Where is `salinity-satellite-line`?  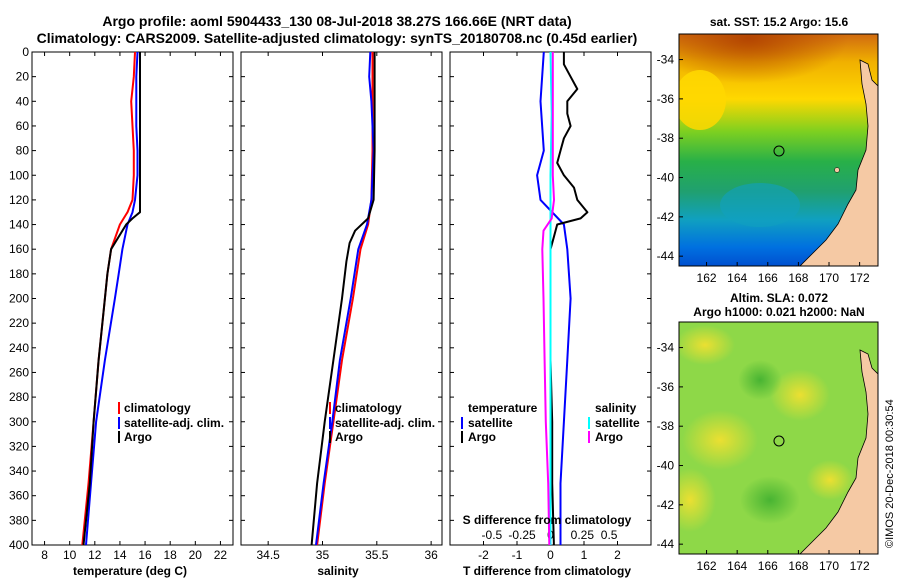
salinity-satellite-line is located at coordinates (345, 298).